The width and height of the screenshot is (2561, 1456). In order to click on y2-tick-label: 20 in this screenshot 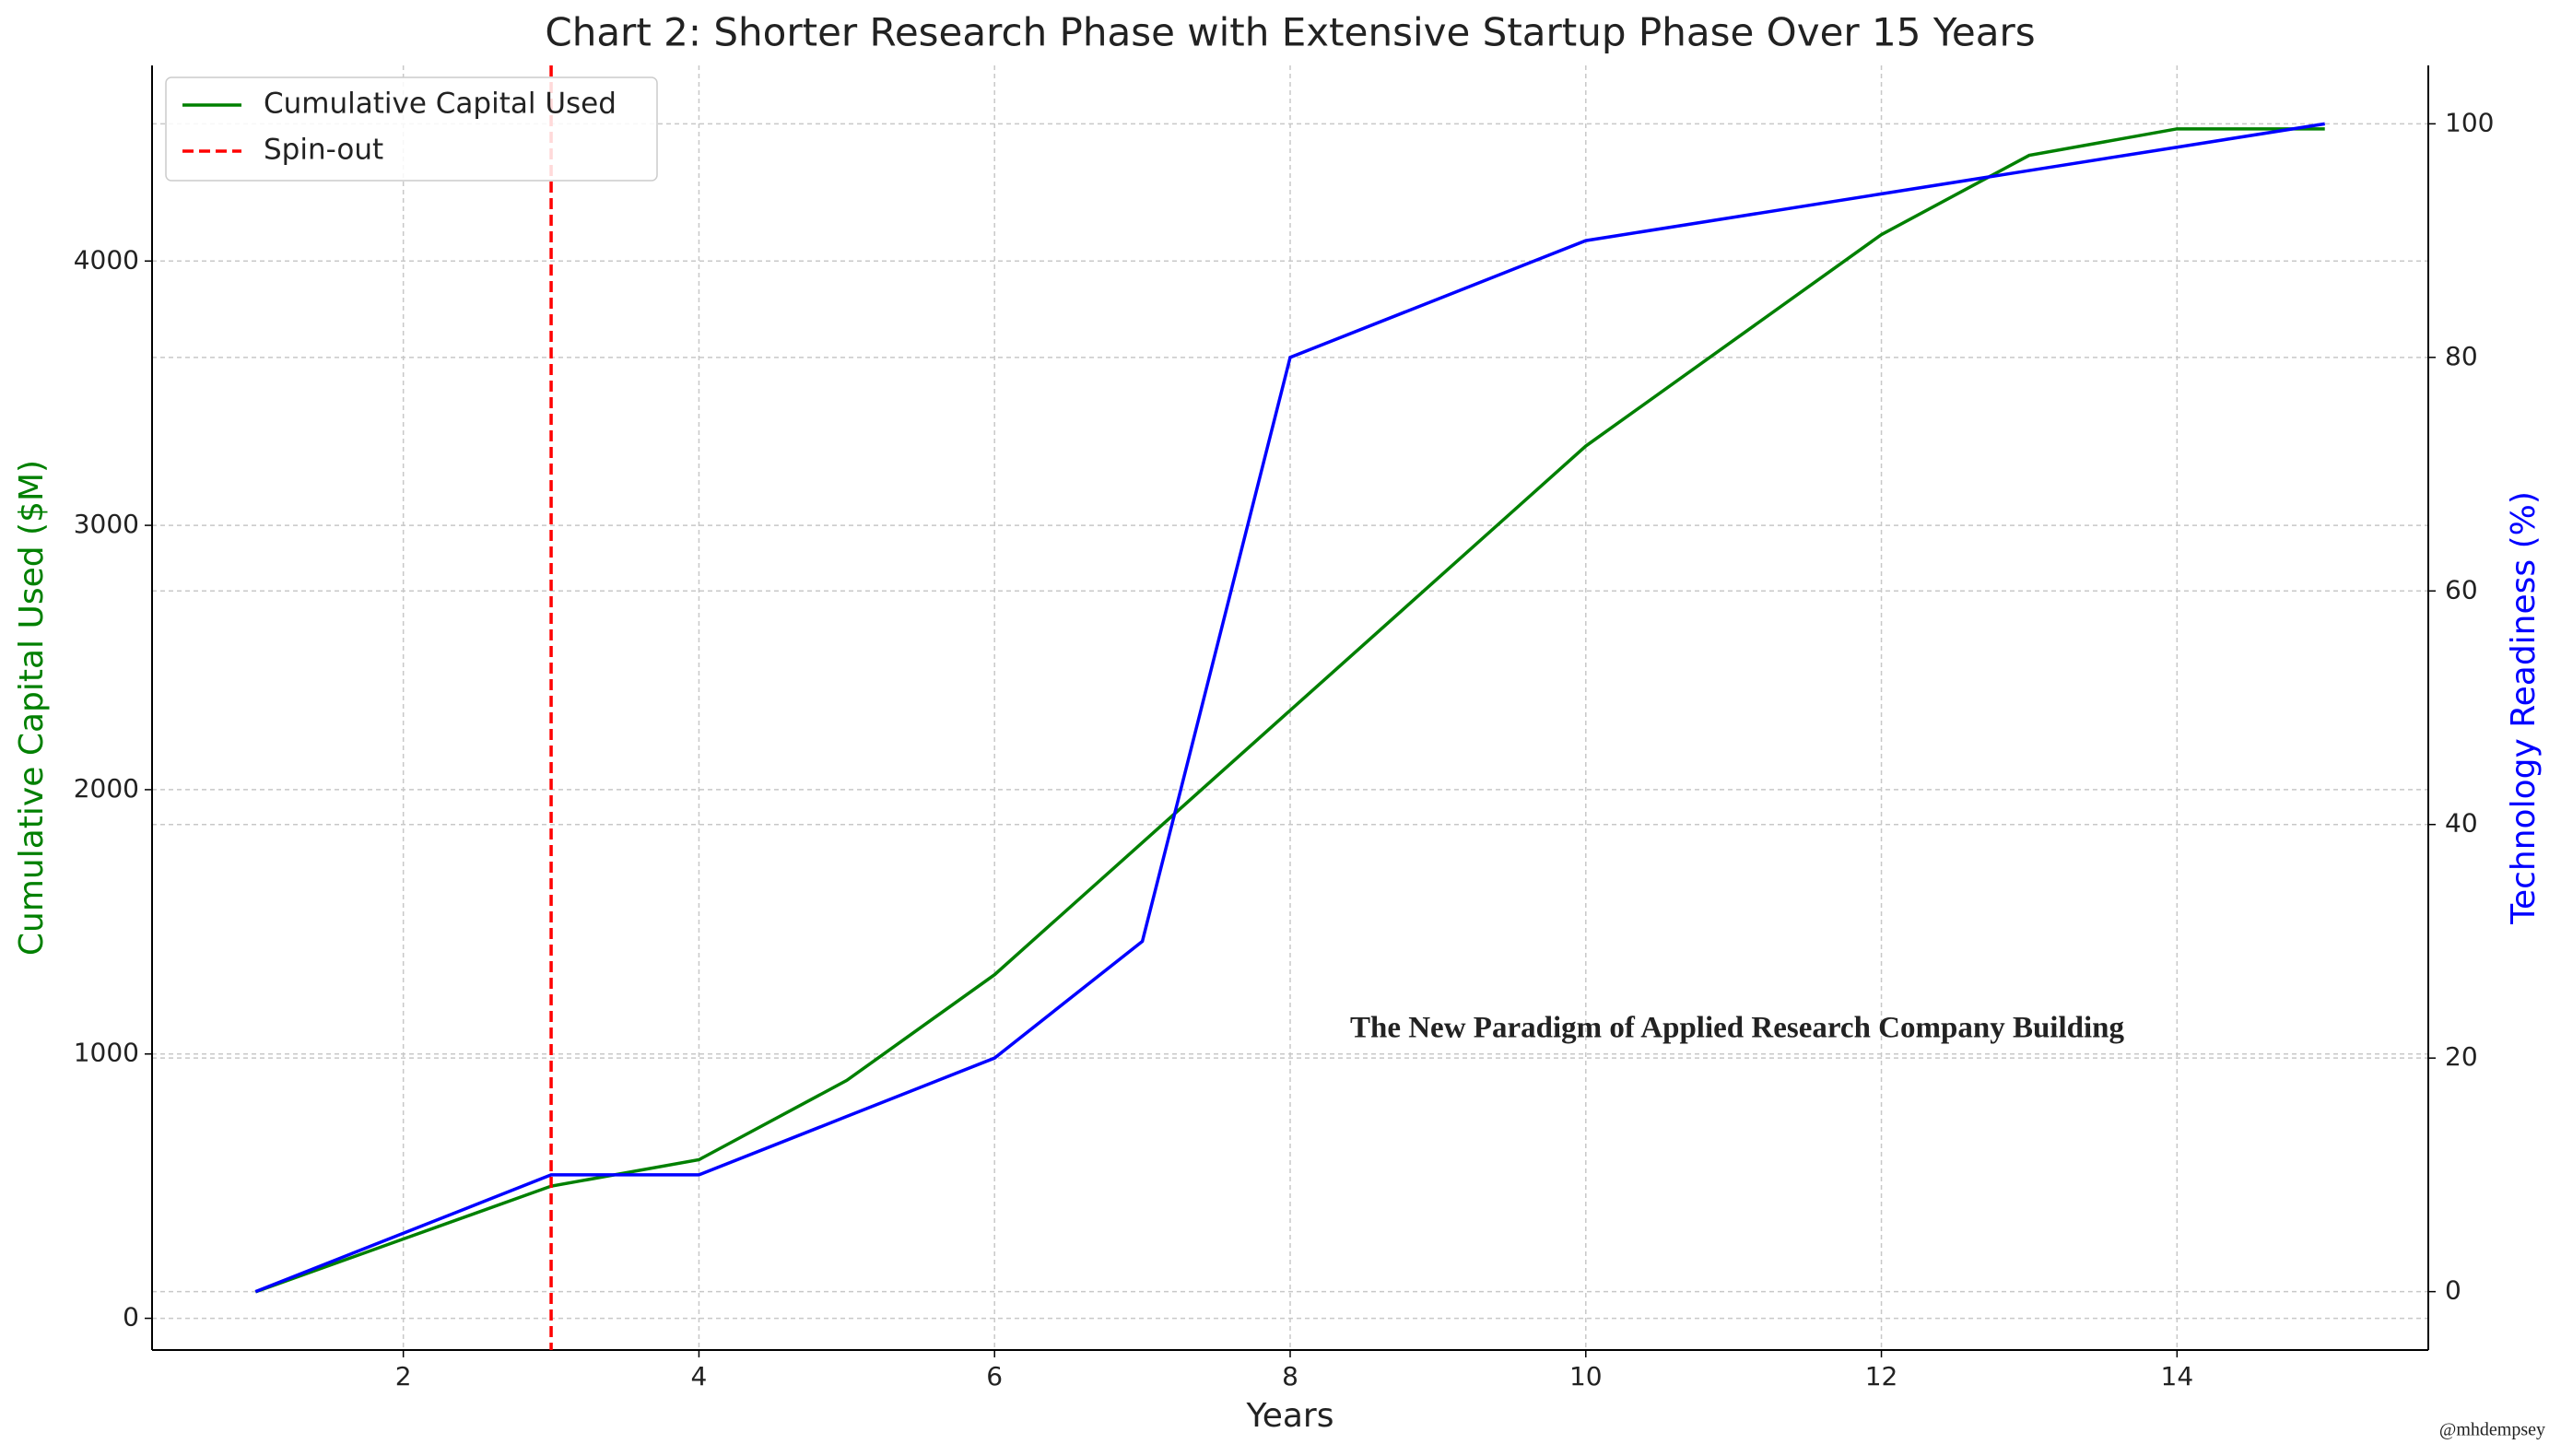, I will do `click(2462, 1056)`.